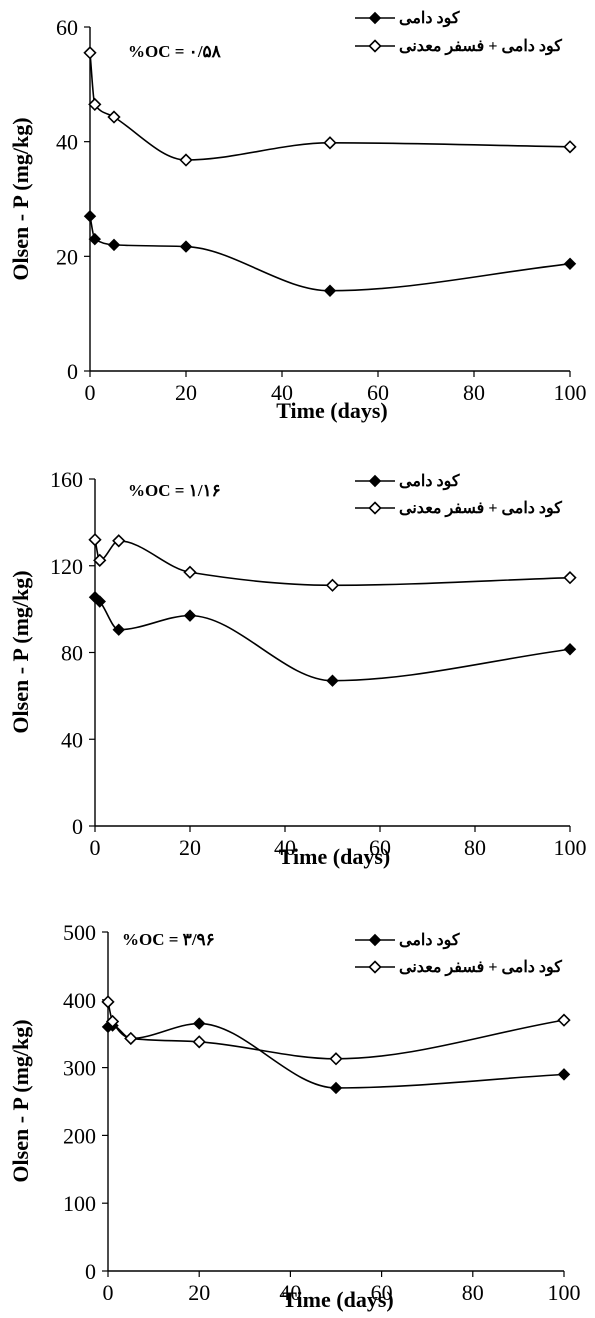 The width and height of the screenshot is (595, 1318). I want to click on y-tick-label: 20, so click(67, 256).